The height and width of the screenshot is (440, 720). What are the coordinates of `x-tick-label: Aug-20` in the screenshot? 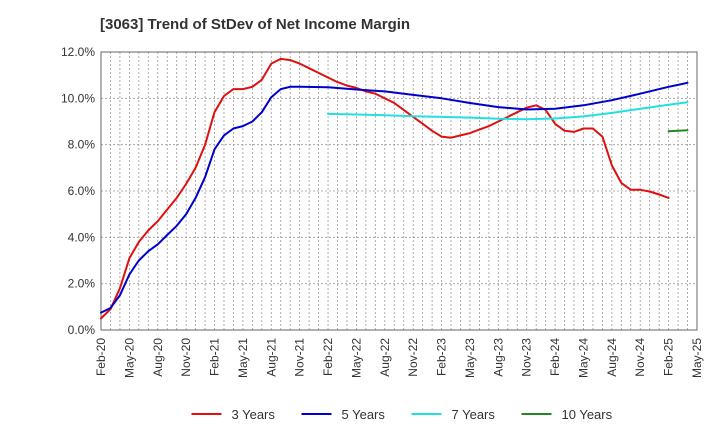 It's located at (158, 357).